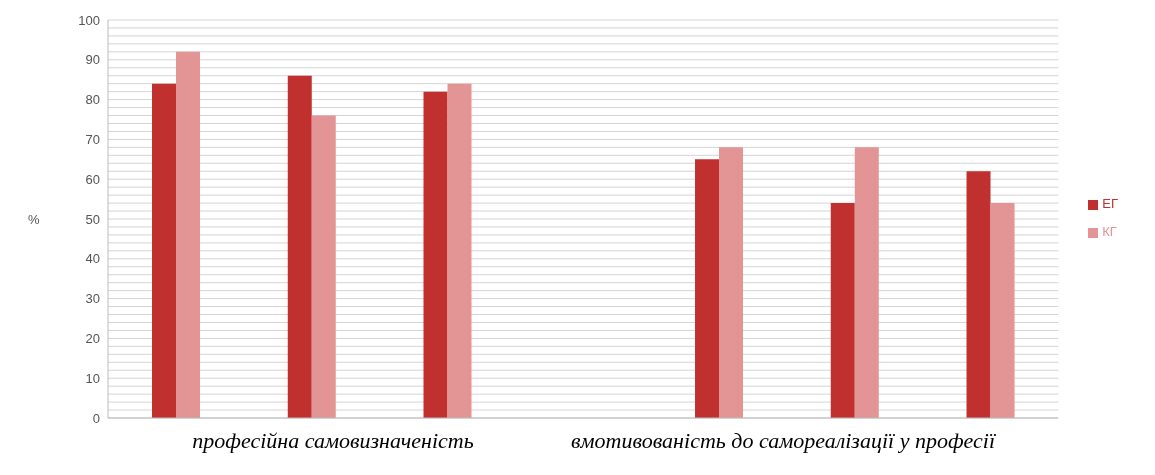 The width and height of the screenshot is (1155, 475). I want to click on y-tick-label: 20, so click(92, 339).